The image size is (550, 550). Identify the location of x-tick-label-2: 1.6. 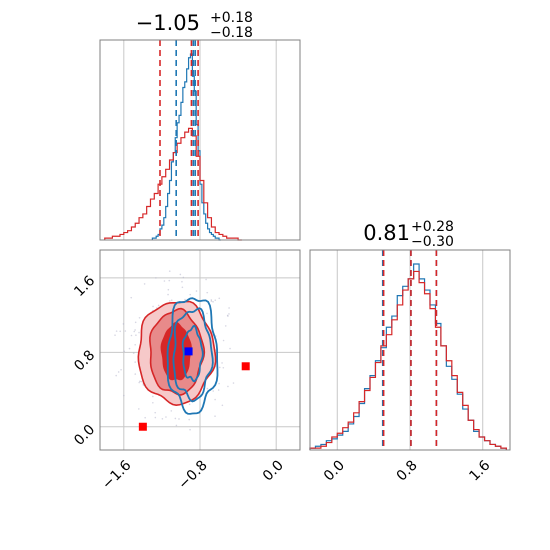
(479, 470).